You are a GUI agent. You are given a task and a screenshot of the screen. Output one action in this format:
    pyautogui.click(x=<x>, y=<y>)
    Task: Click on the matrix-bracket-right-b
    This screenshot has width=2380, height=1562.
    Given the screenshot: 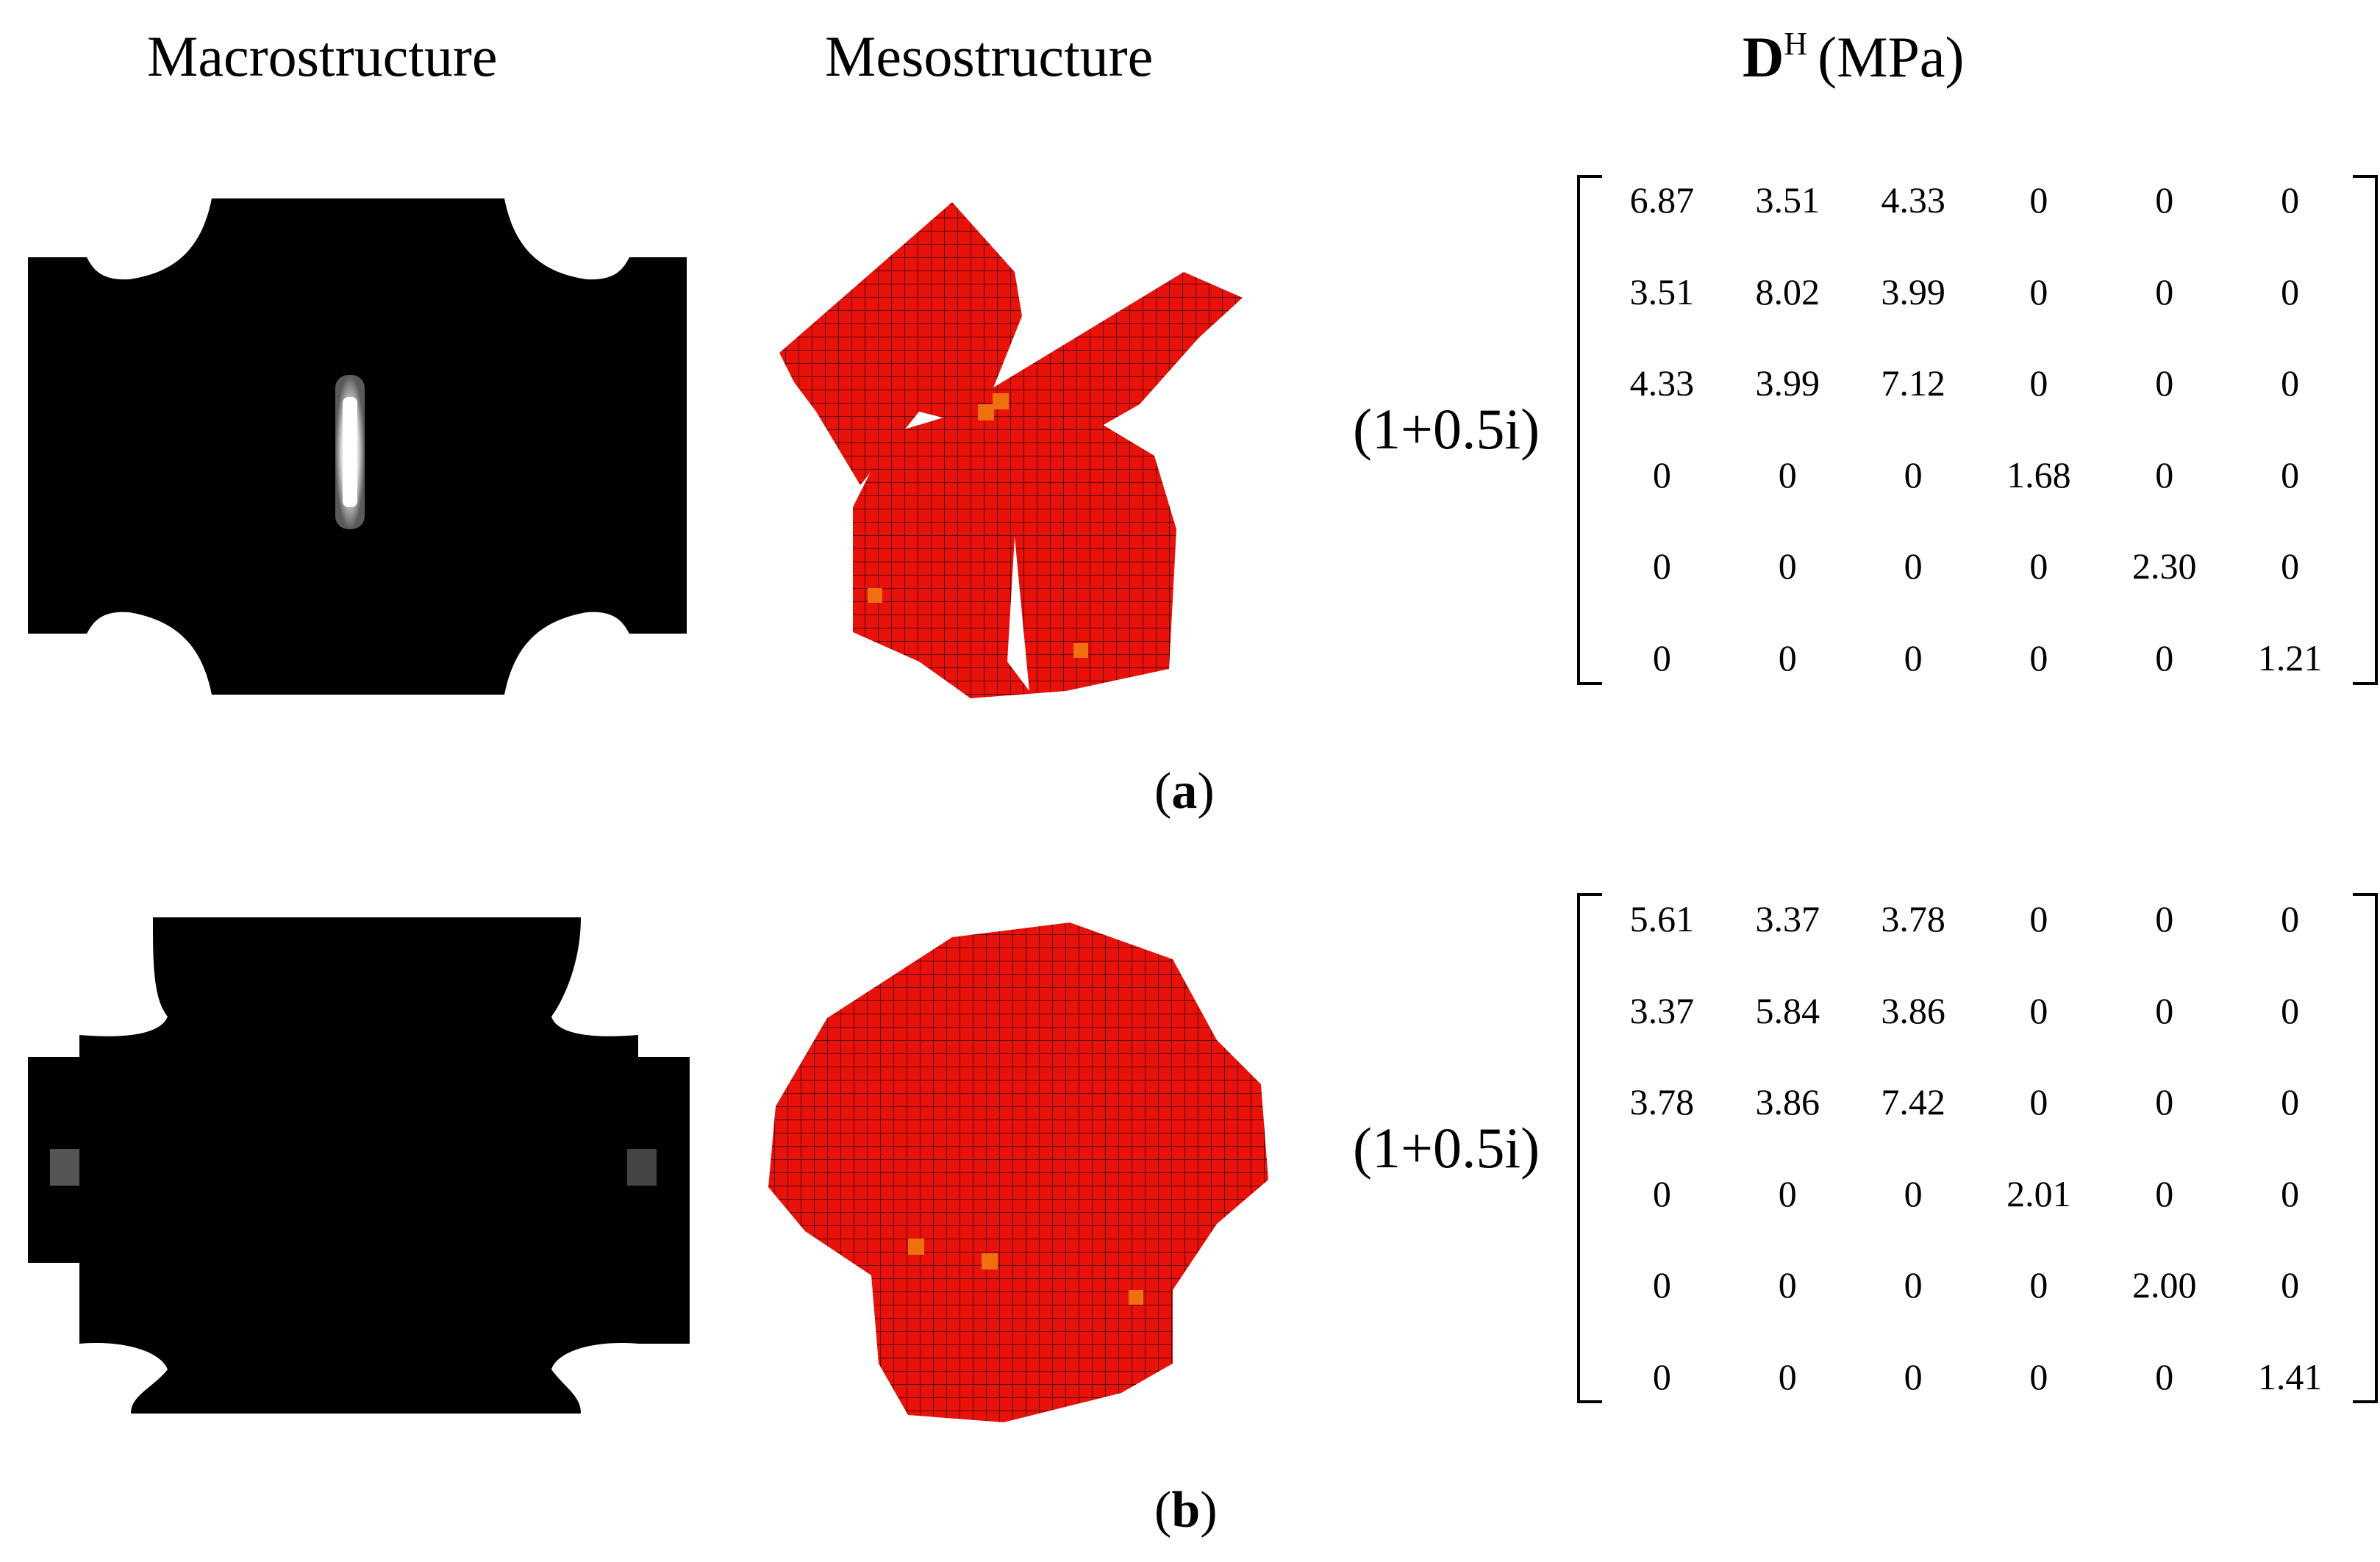 What is the action you would take?
    pyautogui.click(x=2365, y=1148)
    